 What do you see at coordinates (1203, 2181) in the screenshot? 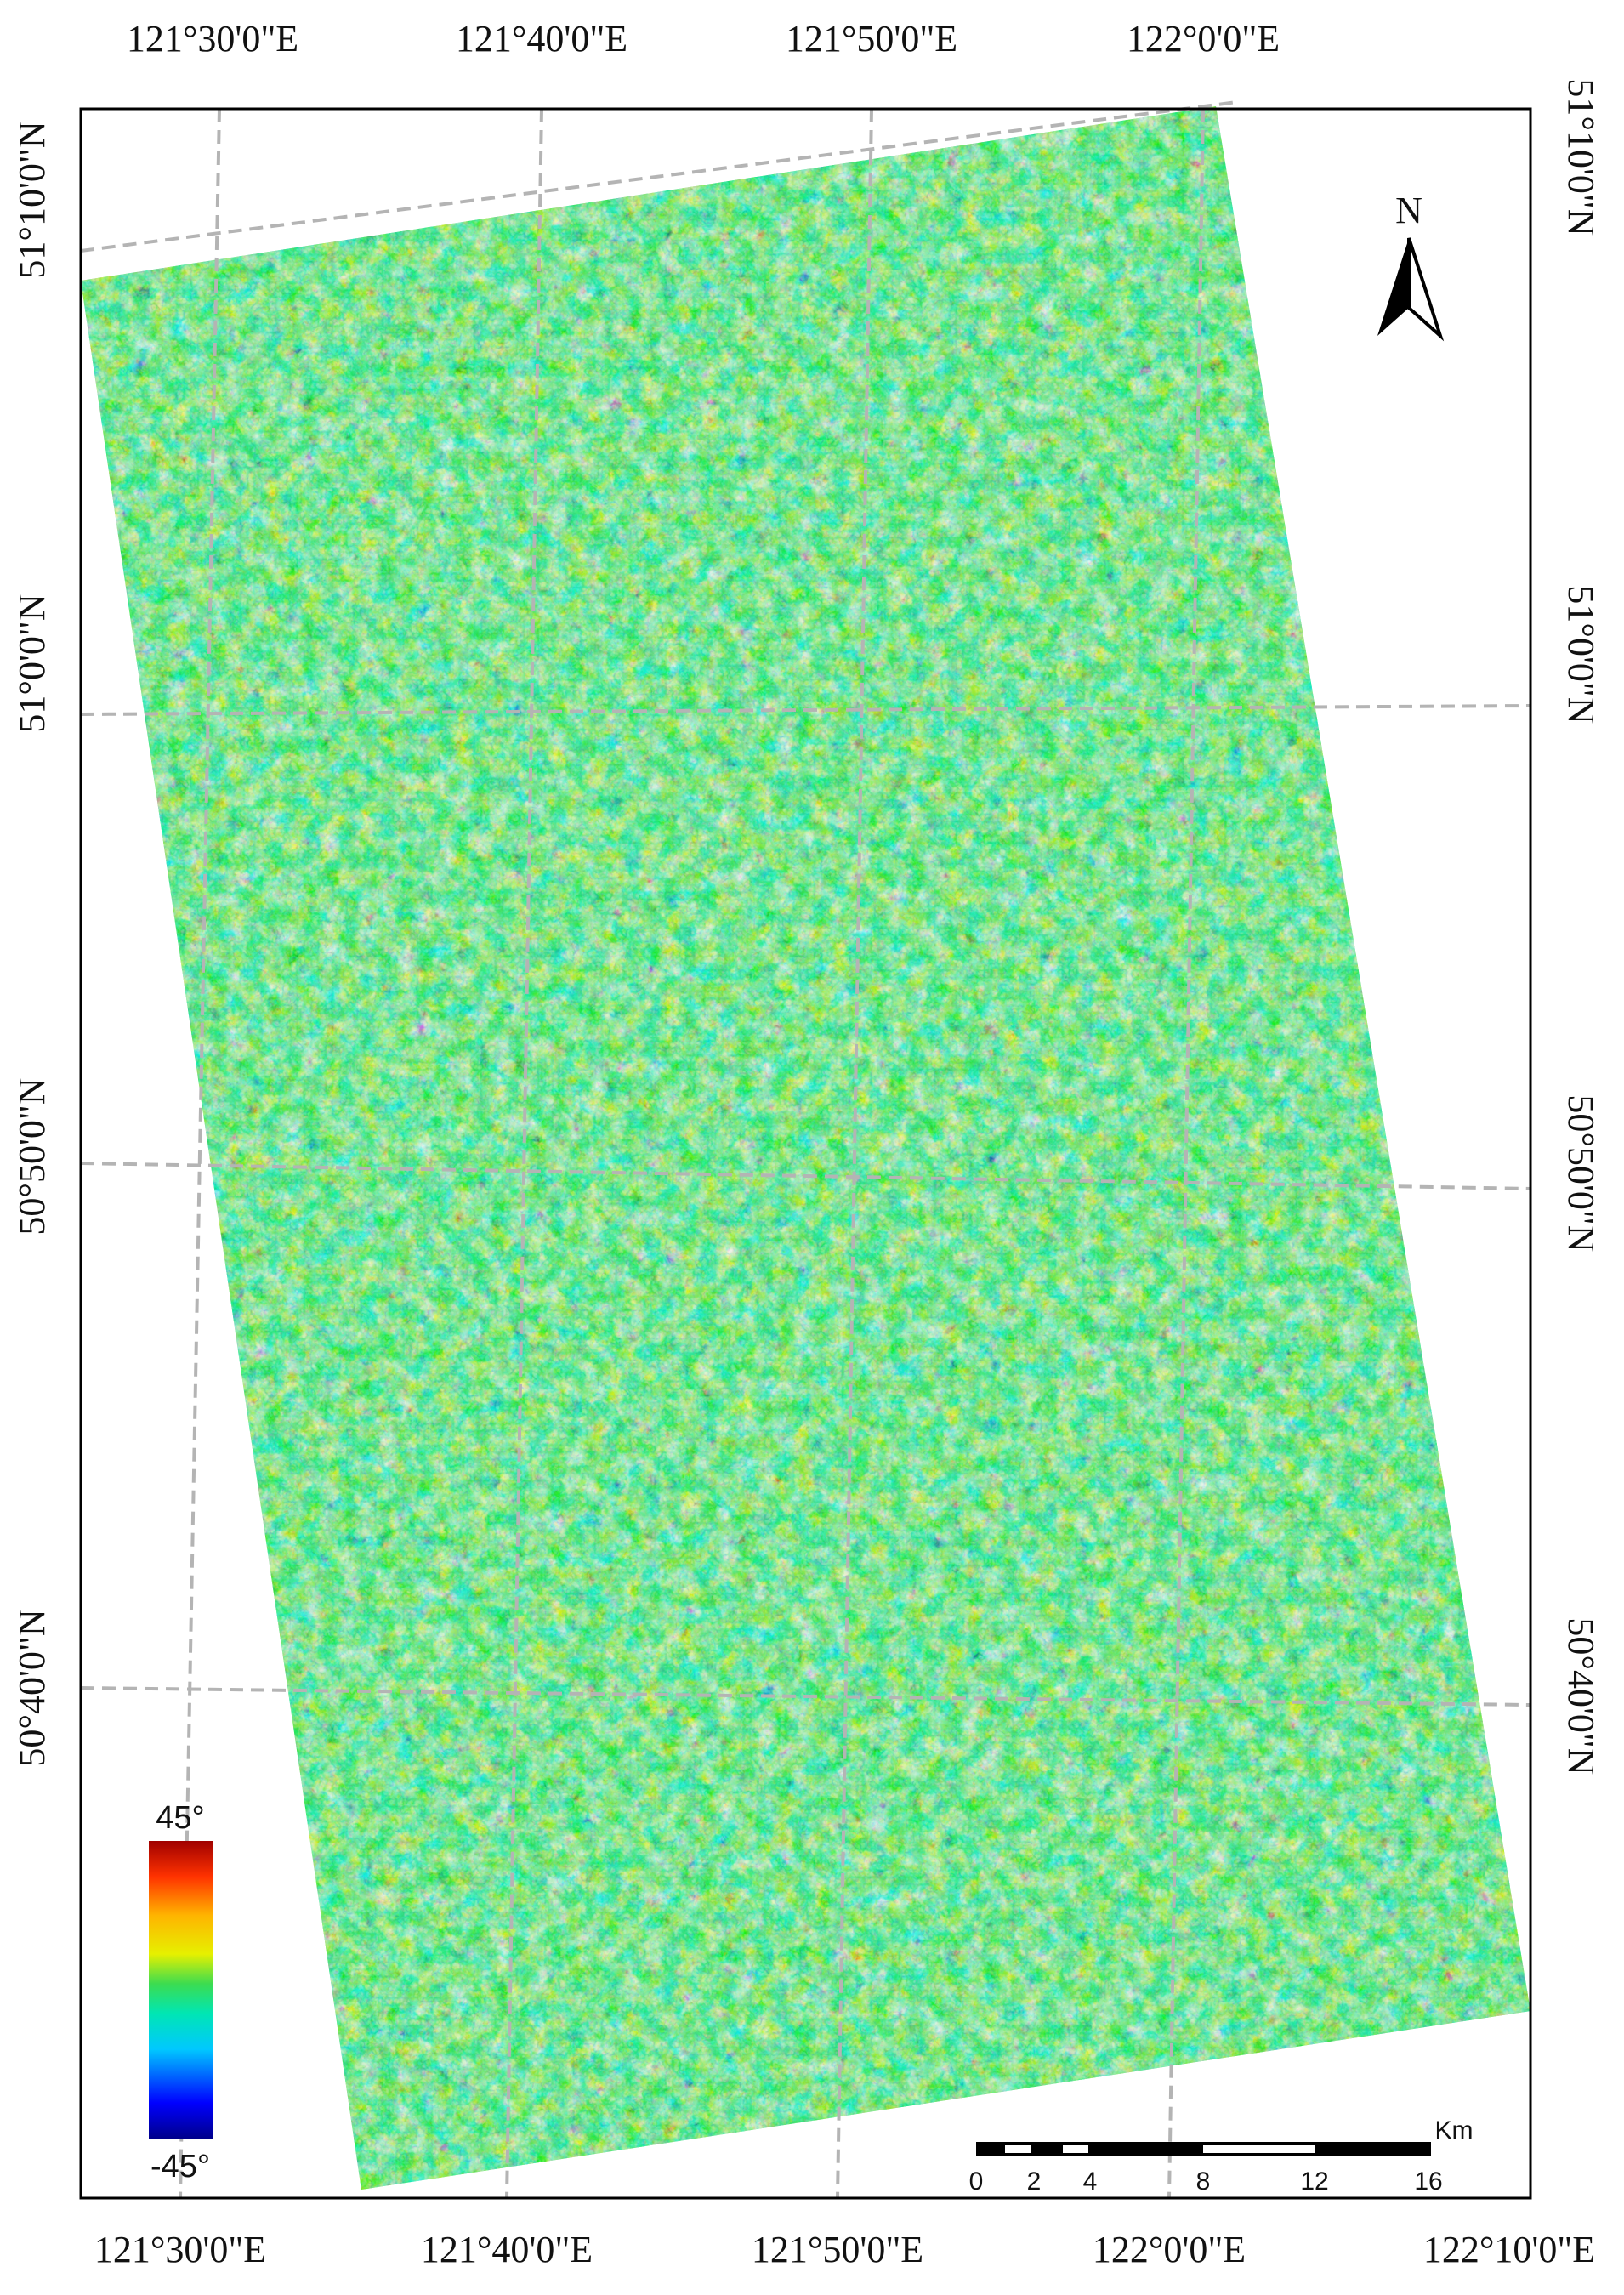
I see `scale-tick: 8` at bounding box center [1203, 2181].